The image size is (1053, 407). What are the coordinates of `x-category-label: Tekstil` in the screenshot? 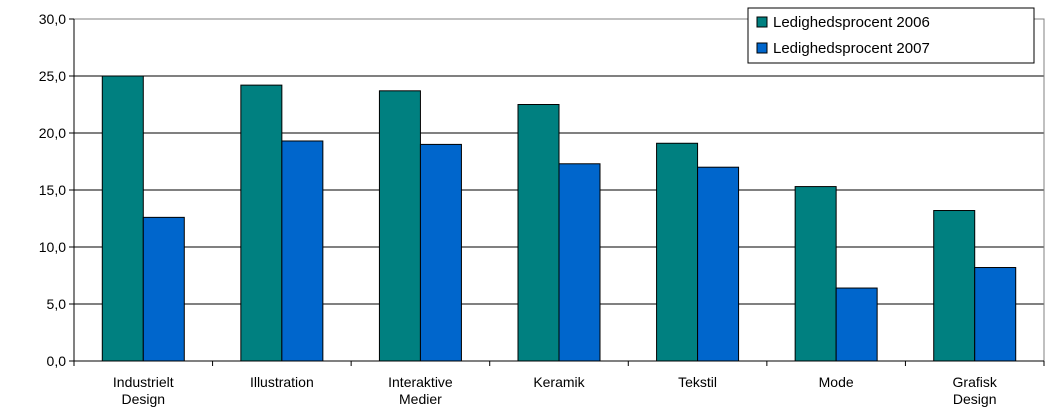 It's located at (697, 382).